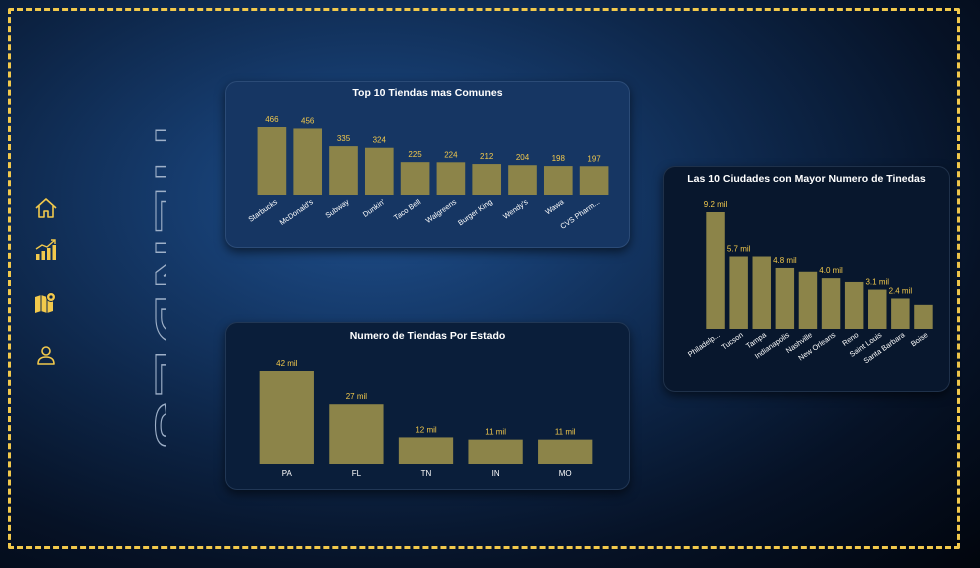 The height and width of the screenshot is (568, 980). What do you see at coordinates (441, 211) in the screenshot?
I see `tick-label: Walgreens` at bounding box center [441, 211].